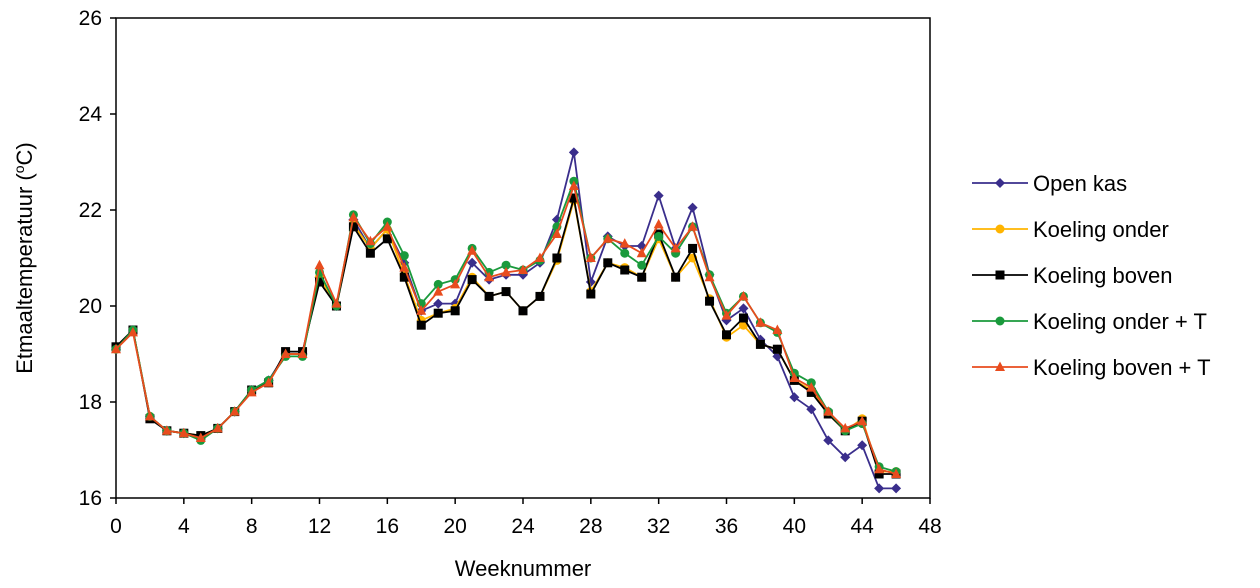 The image size is (1260, 588). I want to click on x-axis: 0 4 8 12 16 20 24 28 32 36 40 44 48, so click(526, 518).